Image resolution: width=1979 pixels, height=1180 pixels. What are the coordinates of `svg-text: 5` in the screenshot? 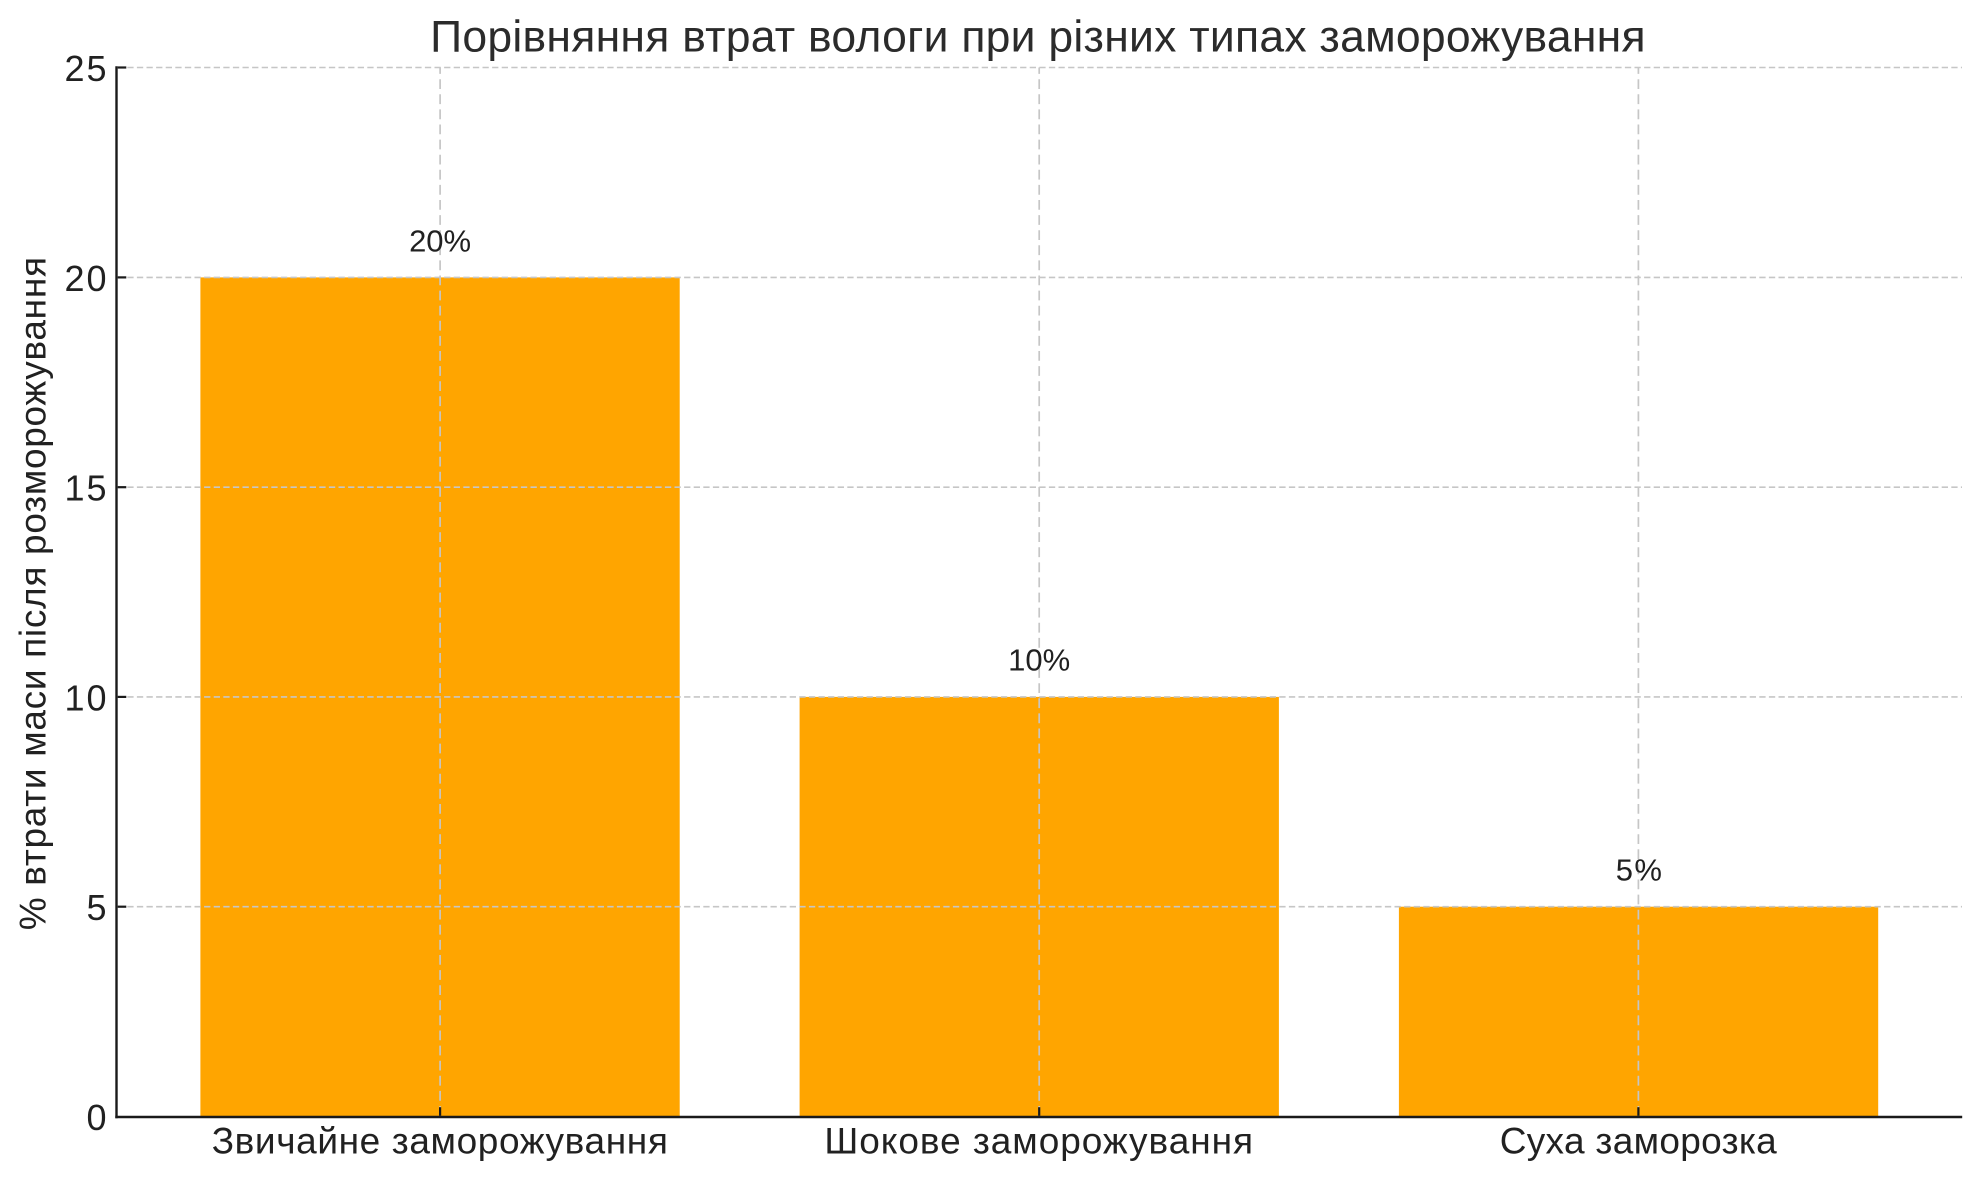 It's located at (97, 907).